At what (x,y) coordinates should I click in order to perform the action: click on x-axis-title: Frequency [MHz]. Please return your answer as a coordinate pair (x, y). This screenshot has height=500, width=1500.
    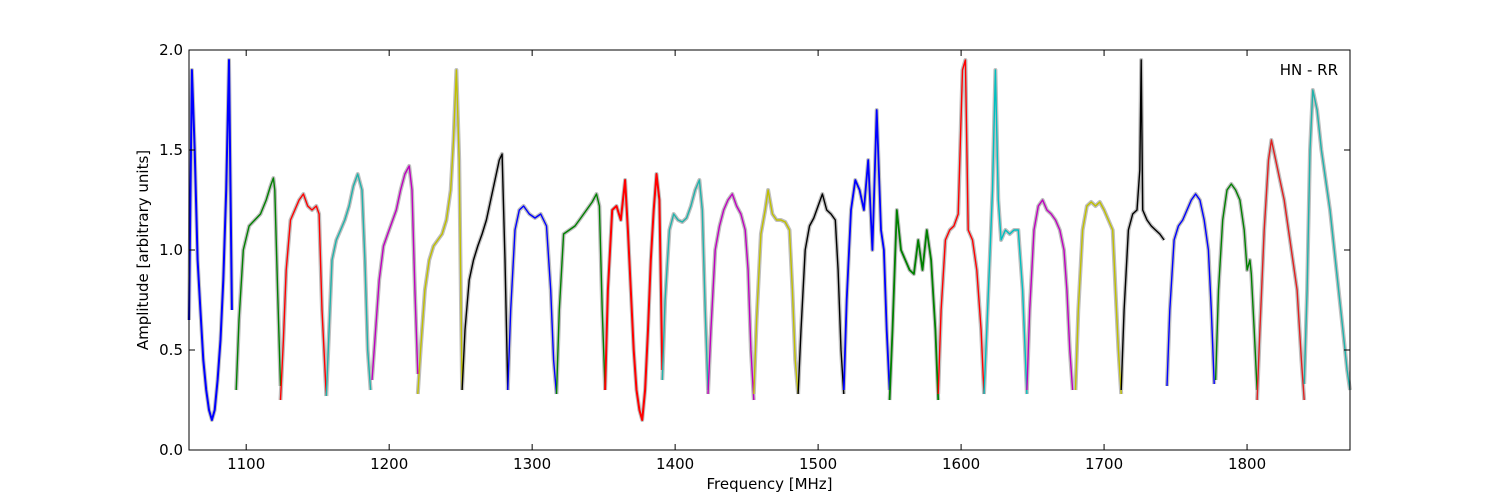
    Looking at the image, I should click on (769, 484).